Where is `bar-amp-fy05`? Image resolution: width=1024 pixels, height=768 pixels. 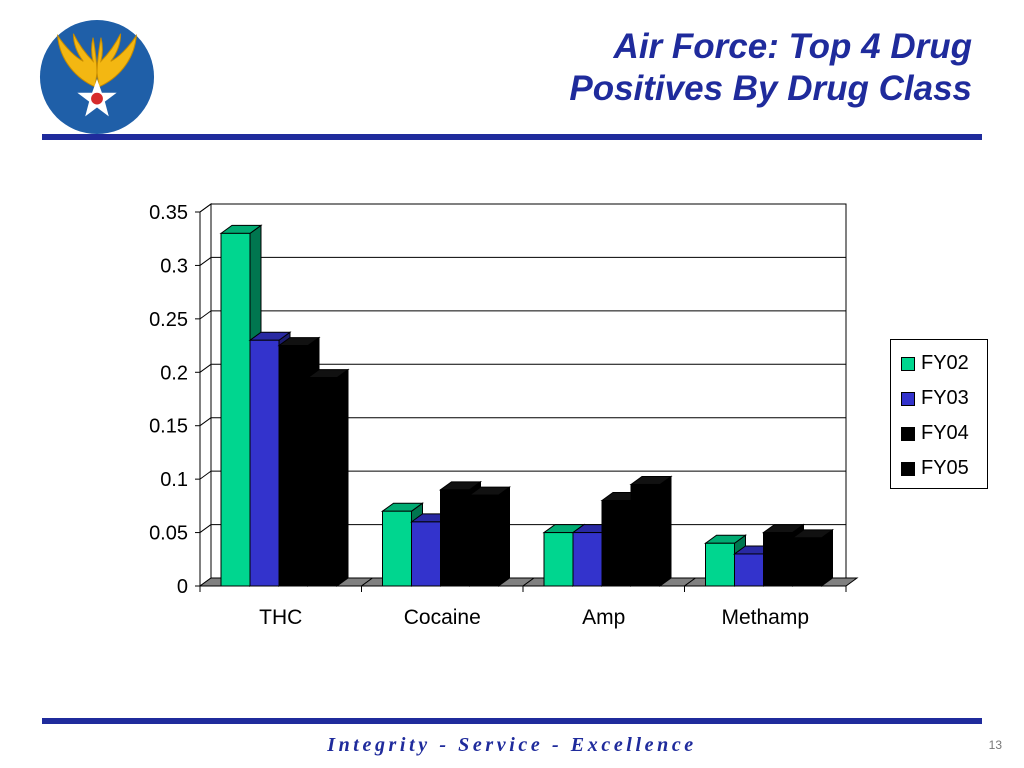
bar-amp-fy05 is located at coordinates (645, 535).